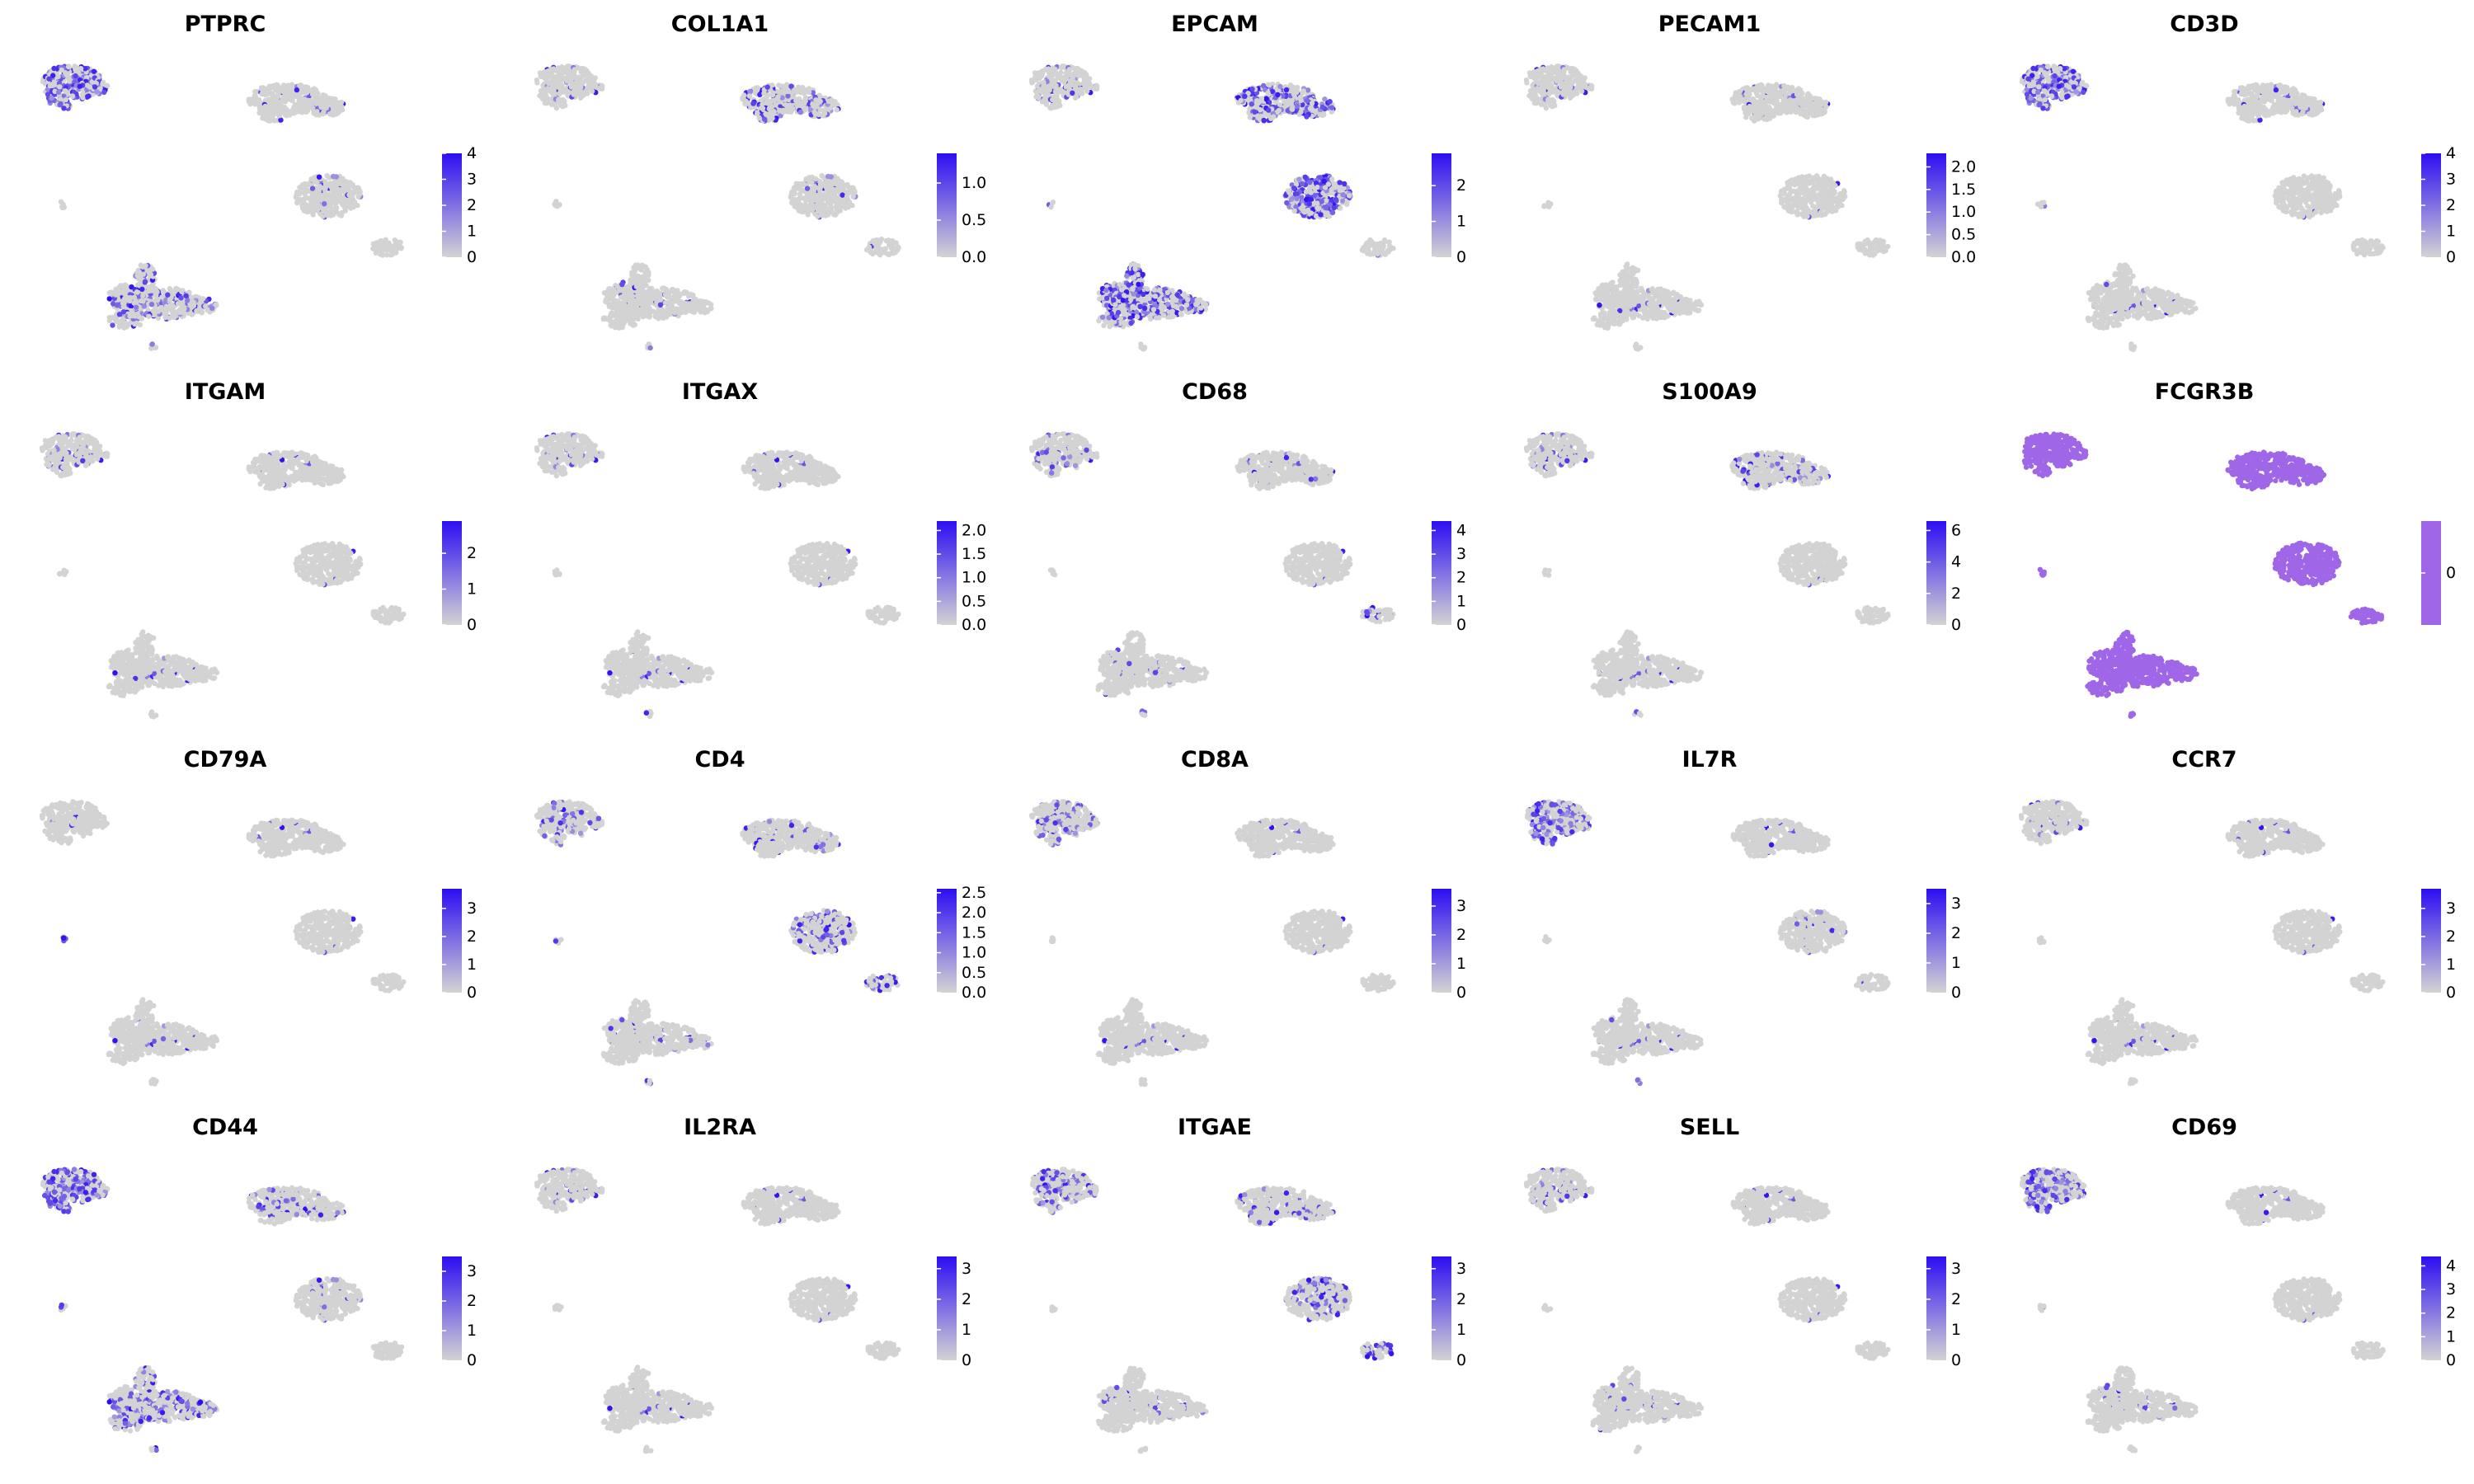 The height and width of the screenshot is (1484, 2474). I want to click on cluster-F, so click(63, 205).